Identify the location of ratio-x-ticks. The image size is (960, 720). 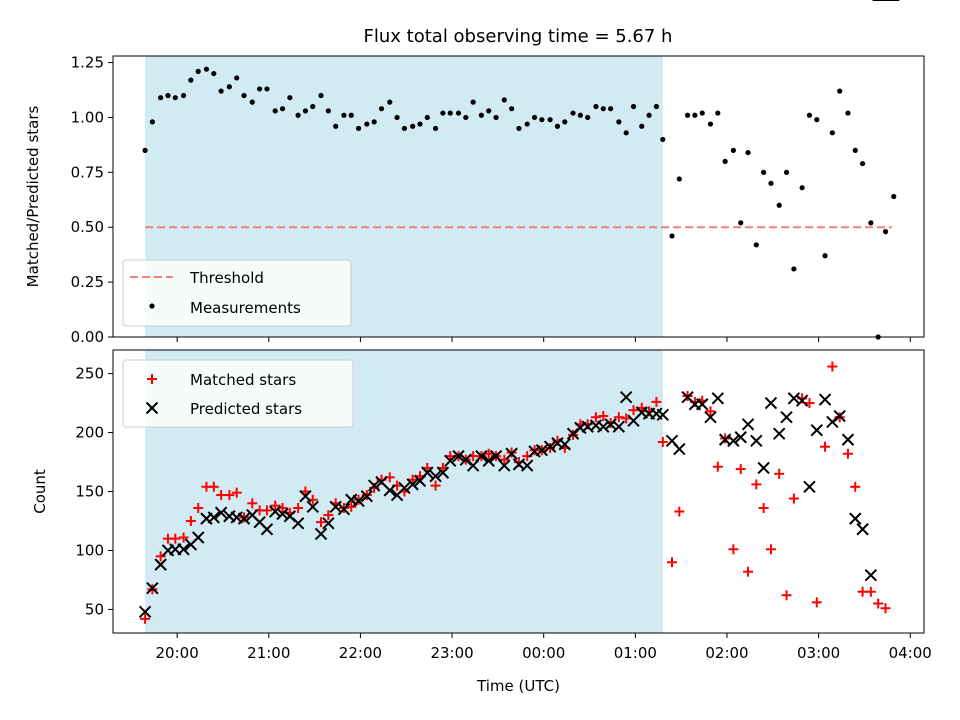
(543, 339).